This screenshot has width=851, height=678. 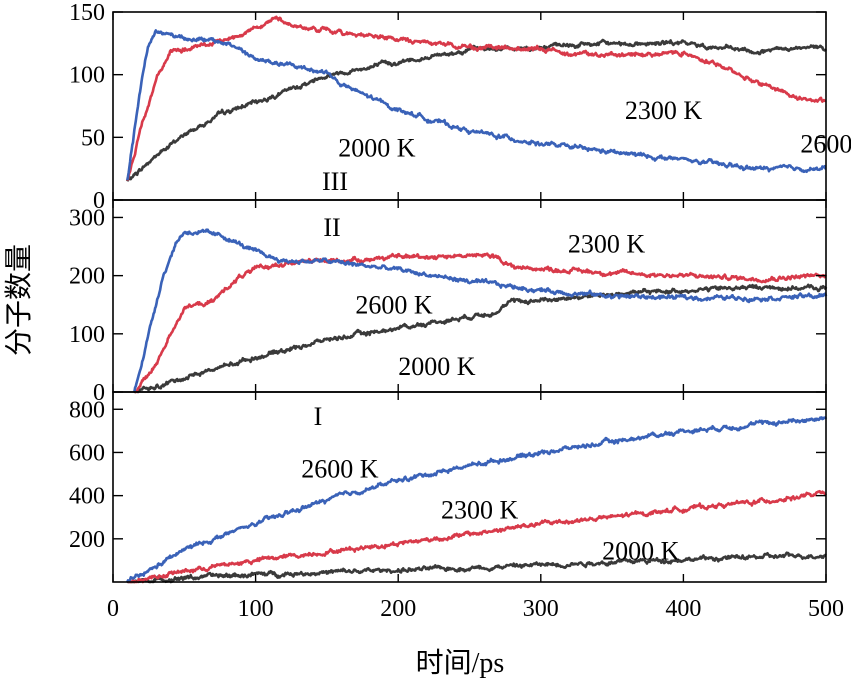 I want to click on x-axis: 0 100 200 300 400 500, so click(x=475, y=609).